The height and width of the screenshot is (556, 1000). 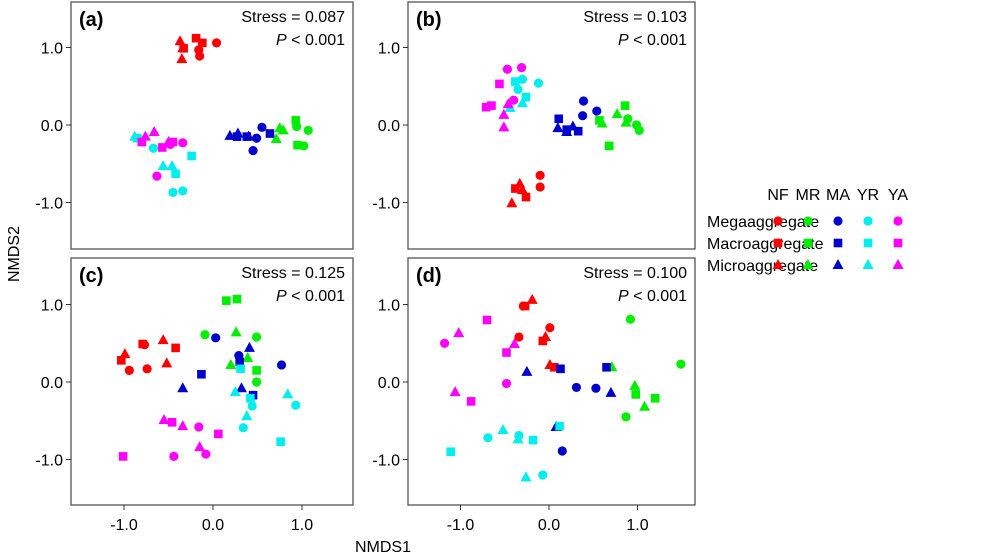 I want to click on panel-a: -1.0 0.0 1.0 (a) Stress = 0.087 P < 0.001, so click(x=194, y=125).